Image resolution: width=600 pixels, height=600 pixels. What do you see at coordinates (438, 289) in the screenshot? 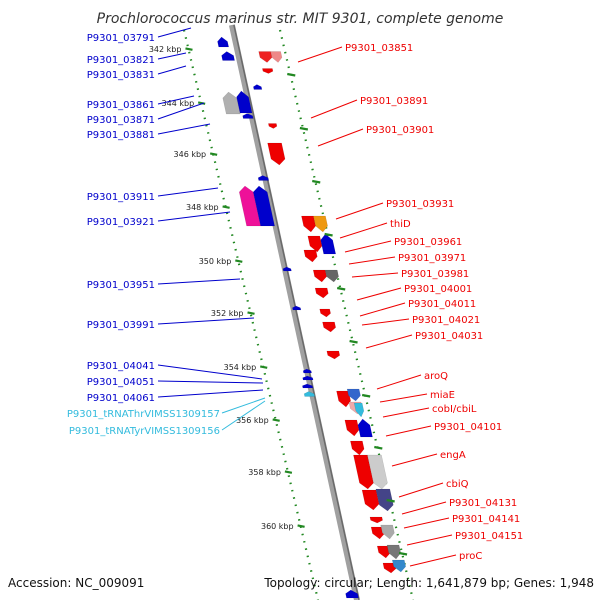
I see `right-gene-label: P9301_04001` at bounding box center [438, 289].